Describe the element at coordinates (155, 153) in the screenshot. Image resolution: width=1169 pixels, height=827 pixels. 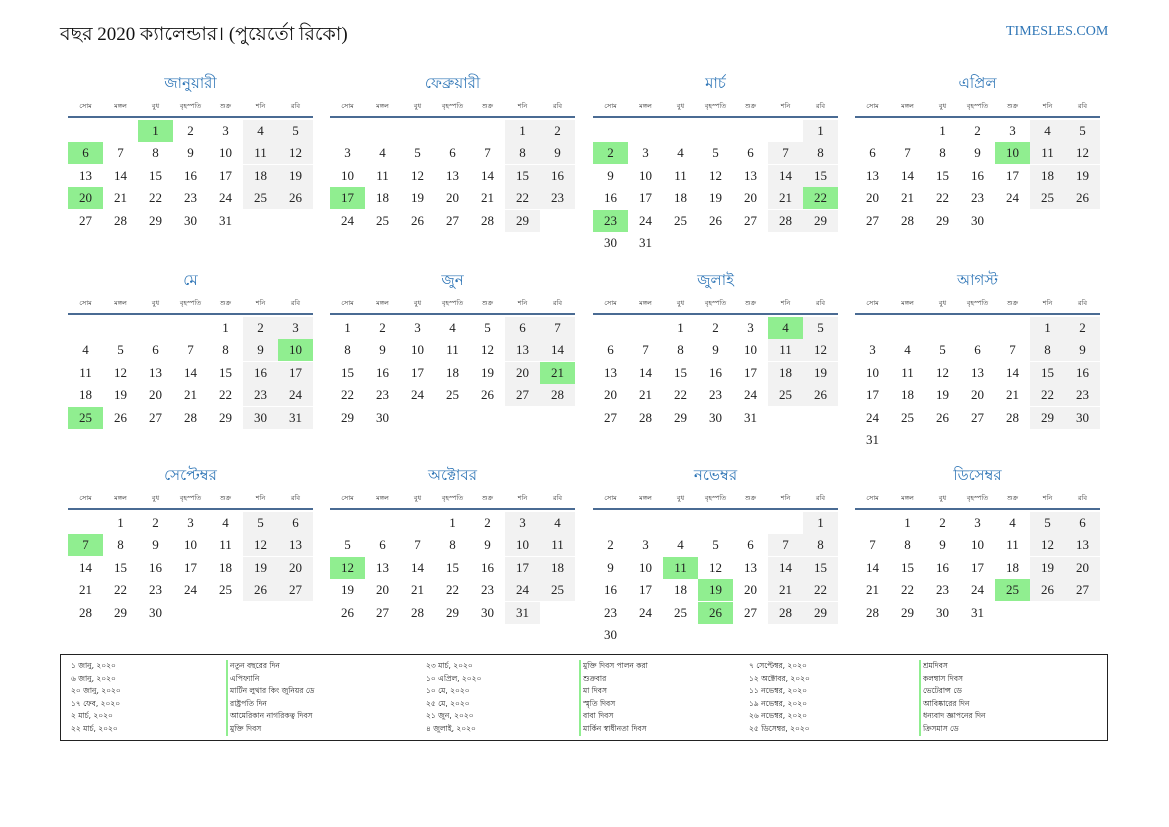
I see `day-cell: 8` at that location.